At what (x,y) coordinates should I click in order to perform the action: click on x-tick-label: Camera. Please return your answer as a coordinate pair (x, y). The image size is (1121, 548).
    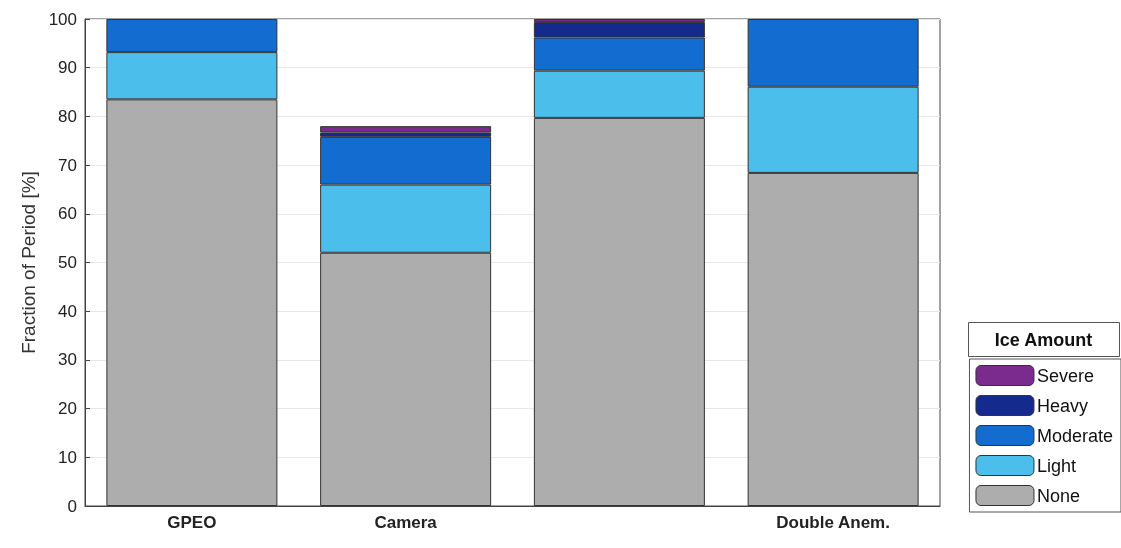
    Looking at the image, I should click on (406, 522).